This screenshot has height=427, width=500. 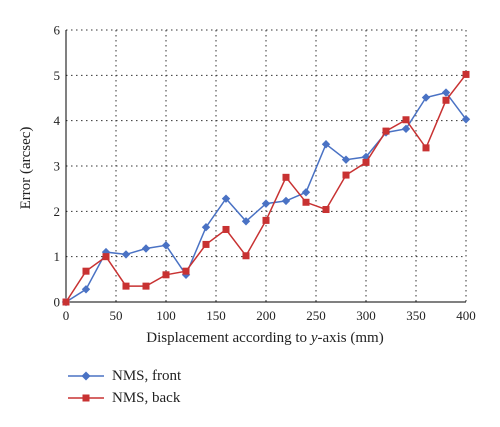 What do you see at coordinates (86, 398) in the screenshot?
I see `legend-swatch-back` at bounding box center [86, 398].